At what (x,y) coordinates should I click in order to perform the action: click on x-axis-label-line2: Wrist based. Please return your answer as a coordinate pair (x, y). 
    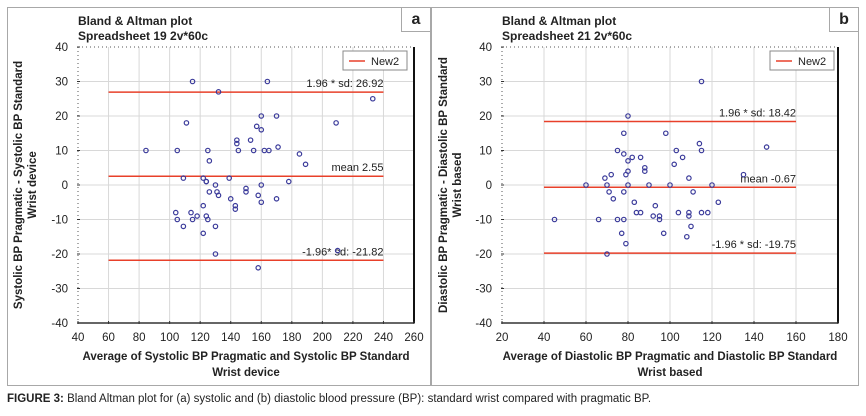
    Looking at the image, I should click on (670, 373).